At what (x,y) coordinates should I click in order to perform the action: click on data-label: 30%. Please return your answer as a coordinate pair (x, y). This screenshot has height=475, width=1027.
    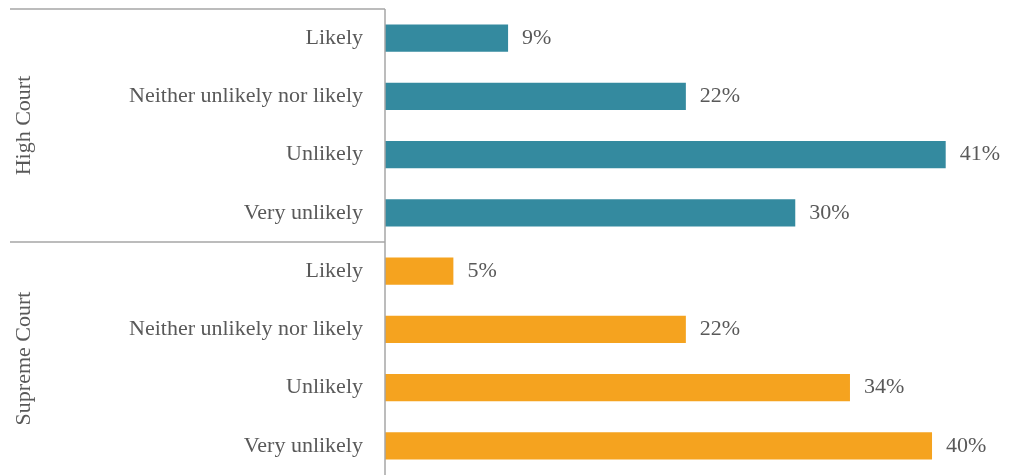
    Looking at the image, I should click on (829, 211).